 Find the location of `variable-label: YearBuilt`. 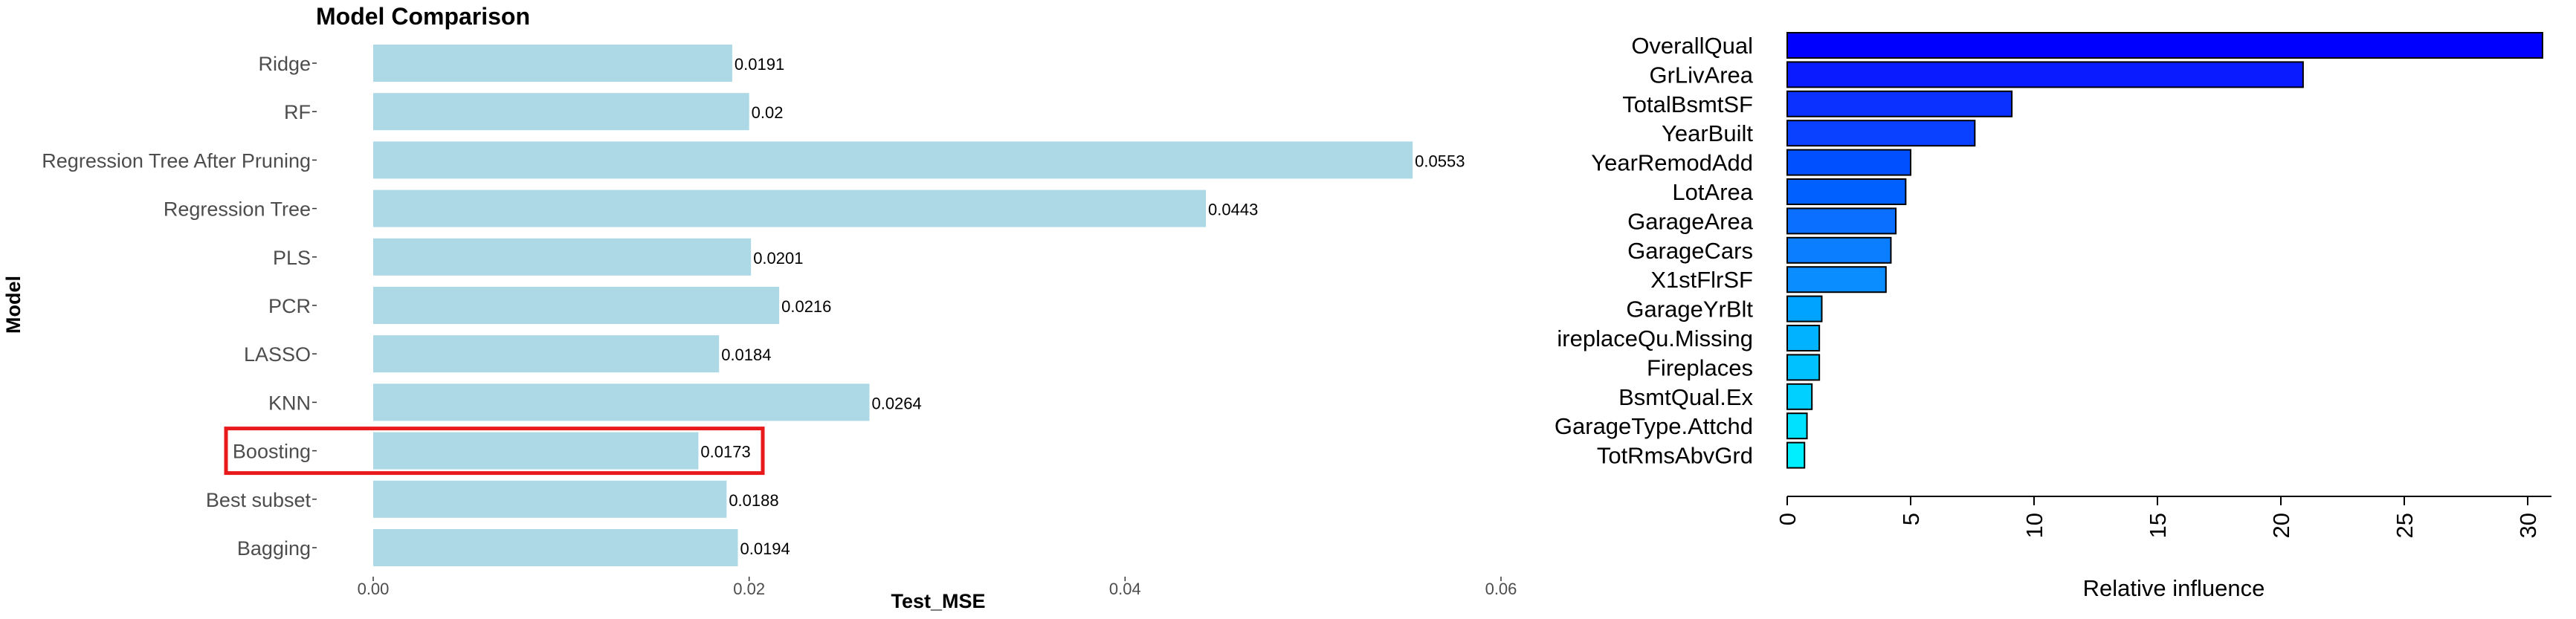

variable-label: YearBuilt is located at coordinates (1707, 133).